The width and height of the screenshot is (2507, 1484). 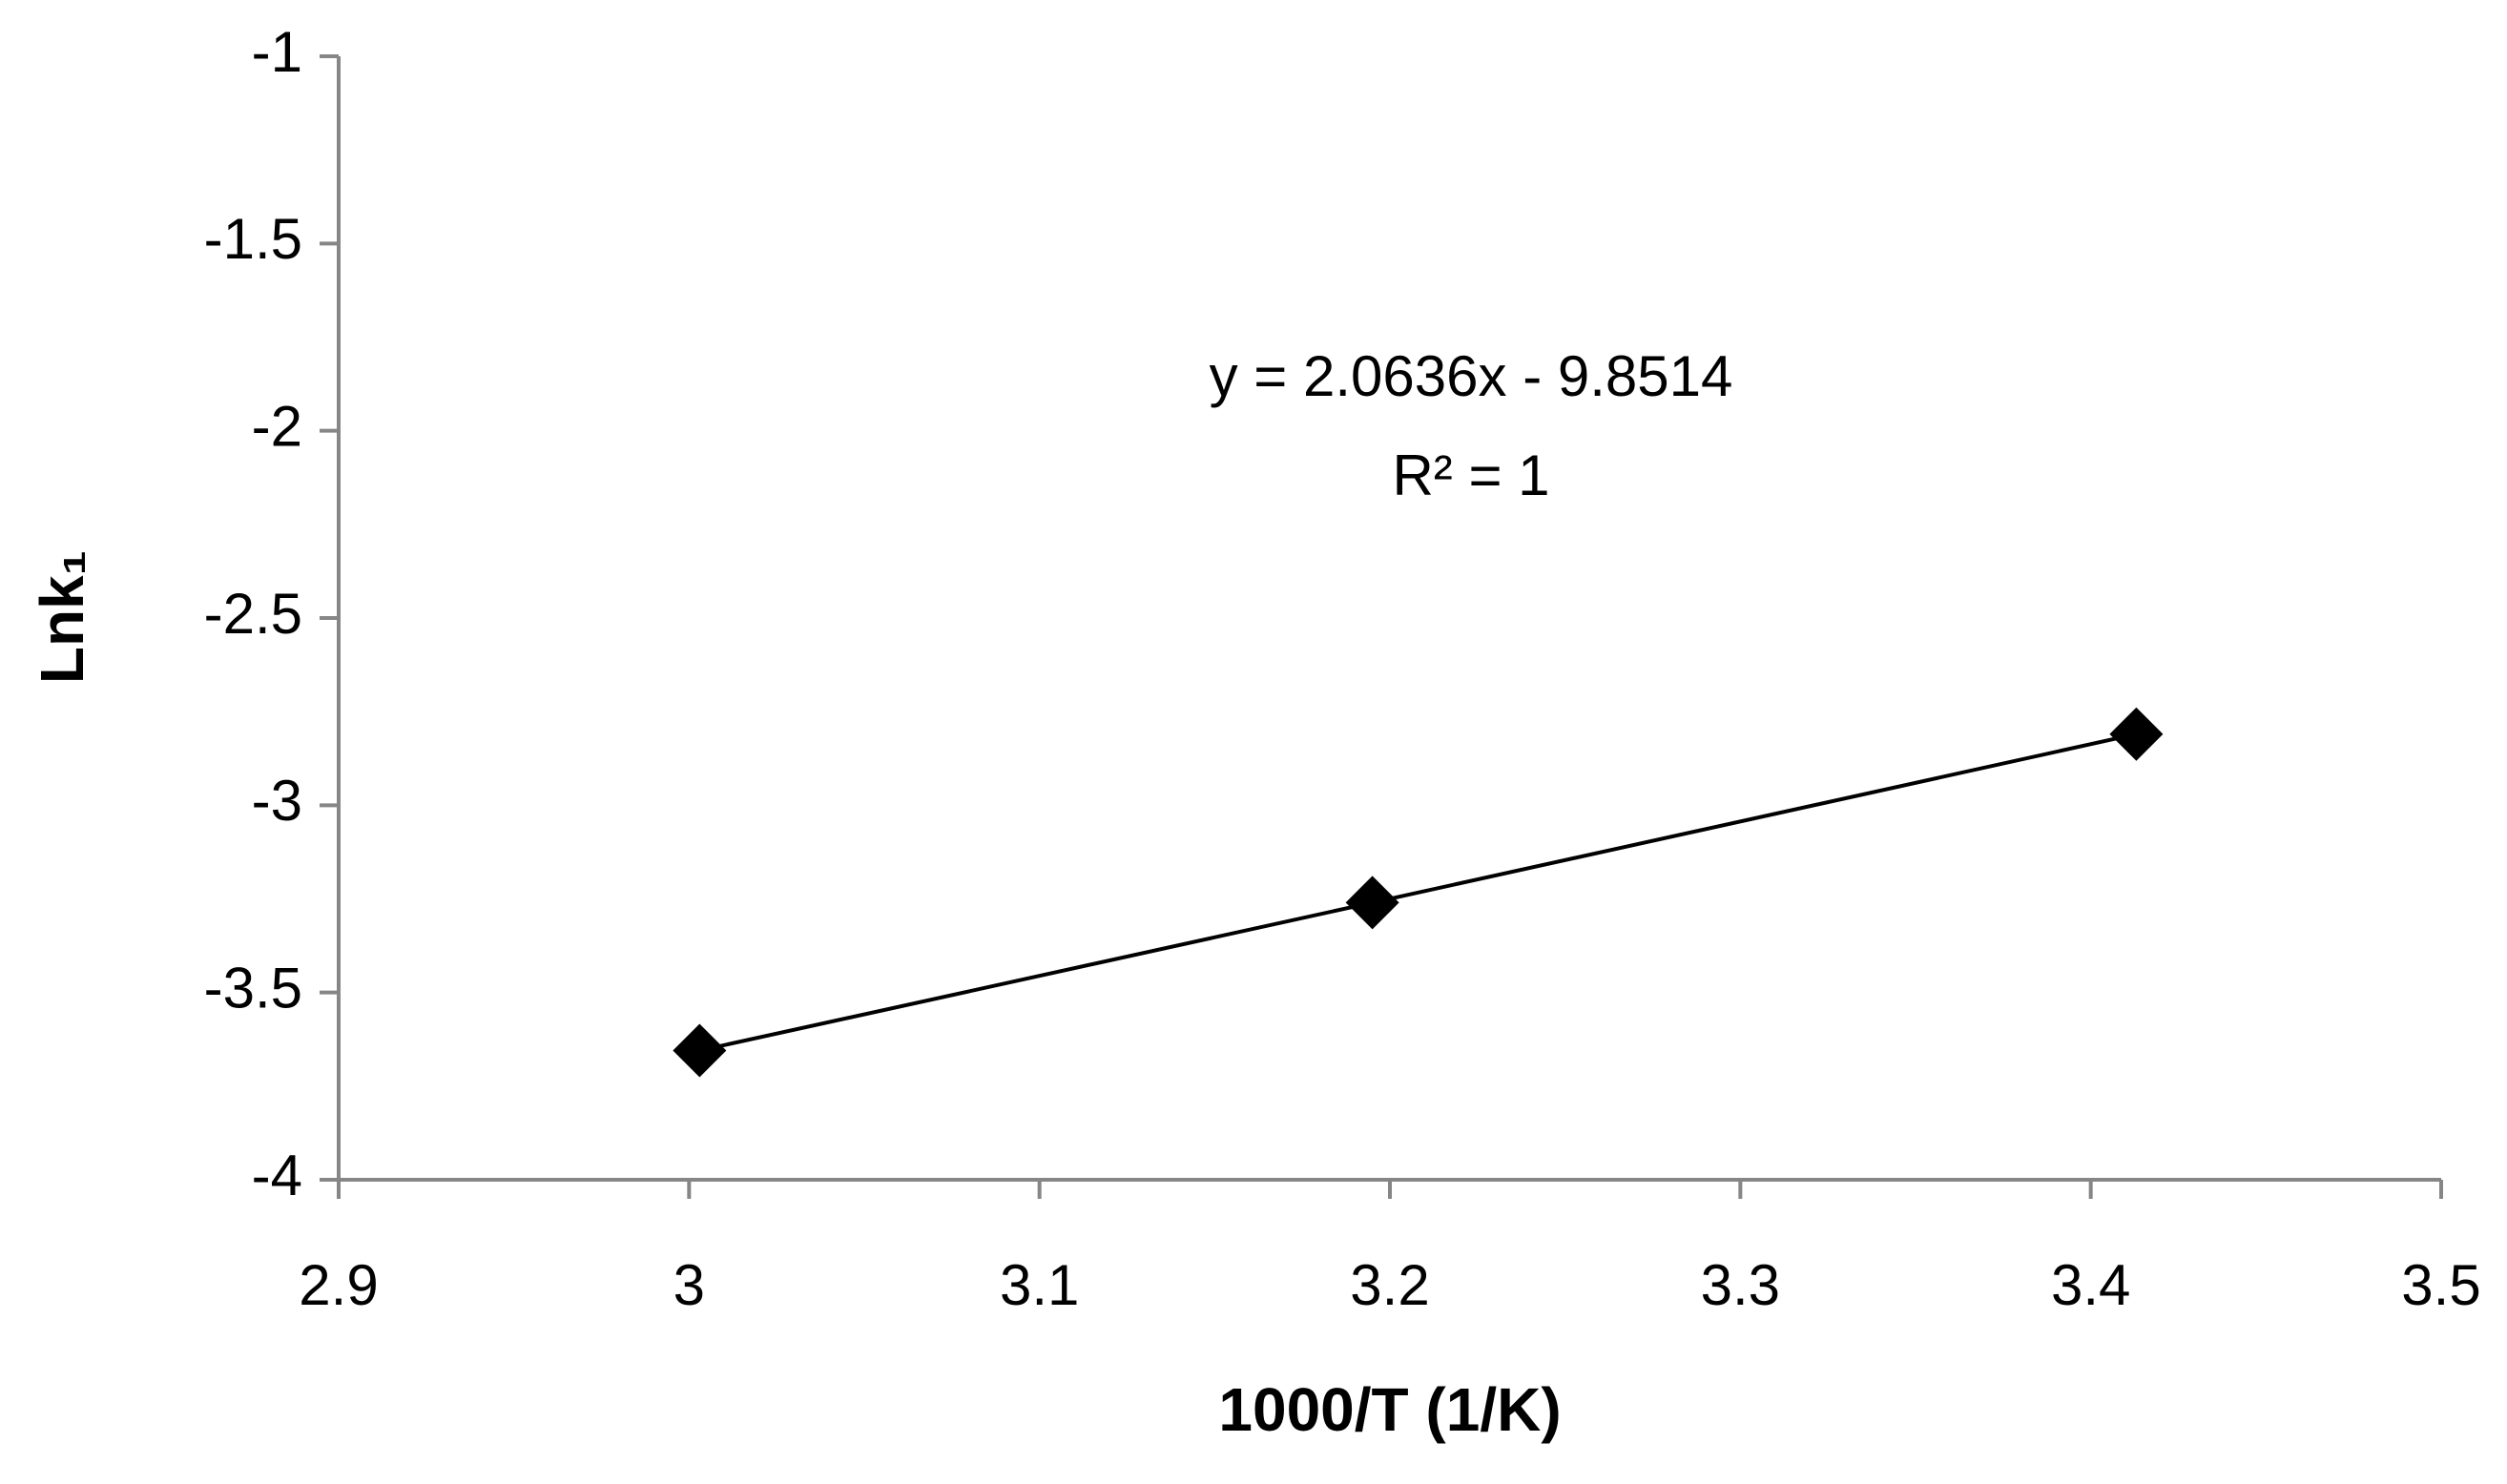 What do you see at coordinates (1471, 376) in the screenshot?
I see `equation: y = 2.0636x - 9.8514` at bounding box center [1471, 376].